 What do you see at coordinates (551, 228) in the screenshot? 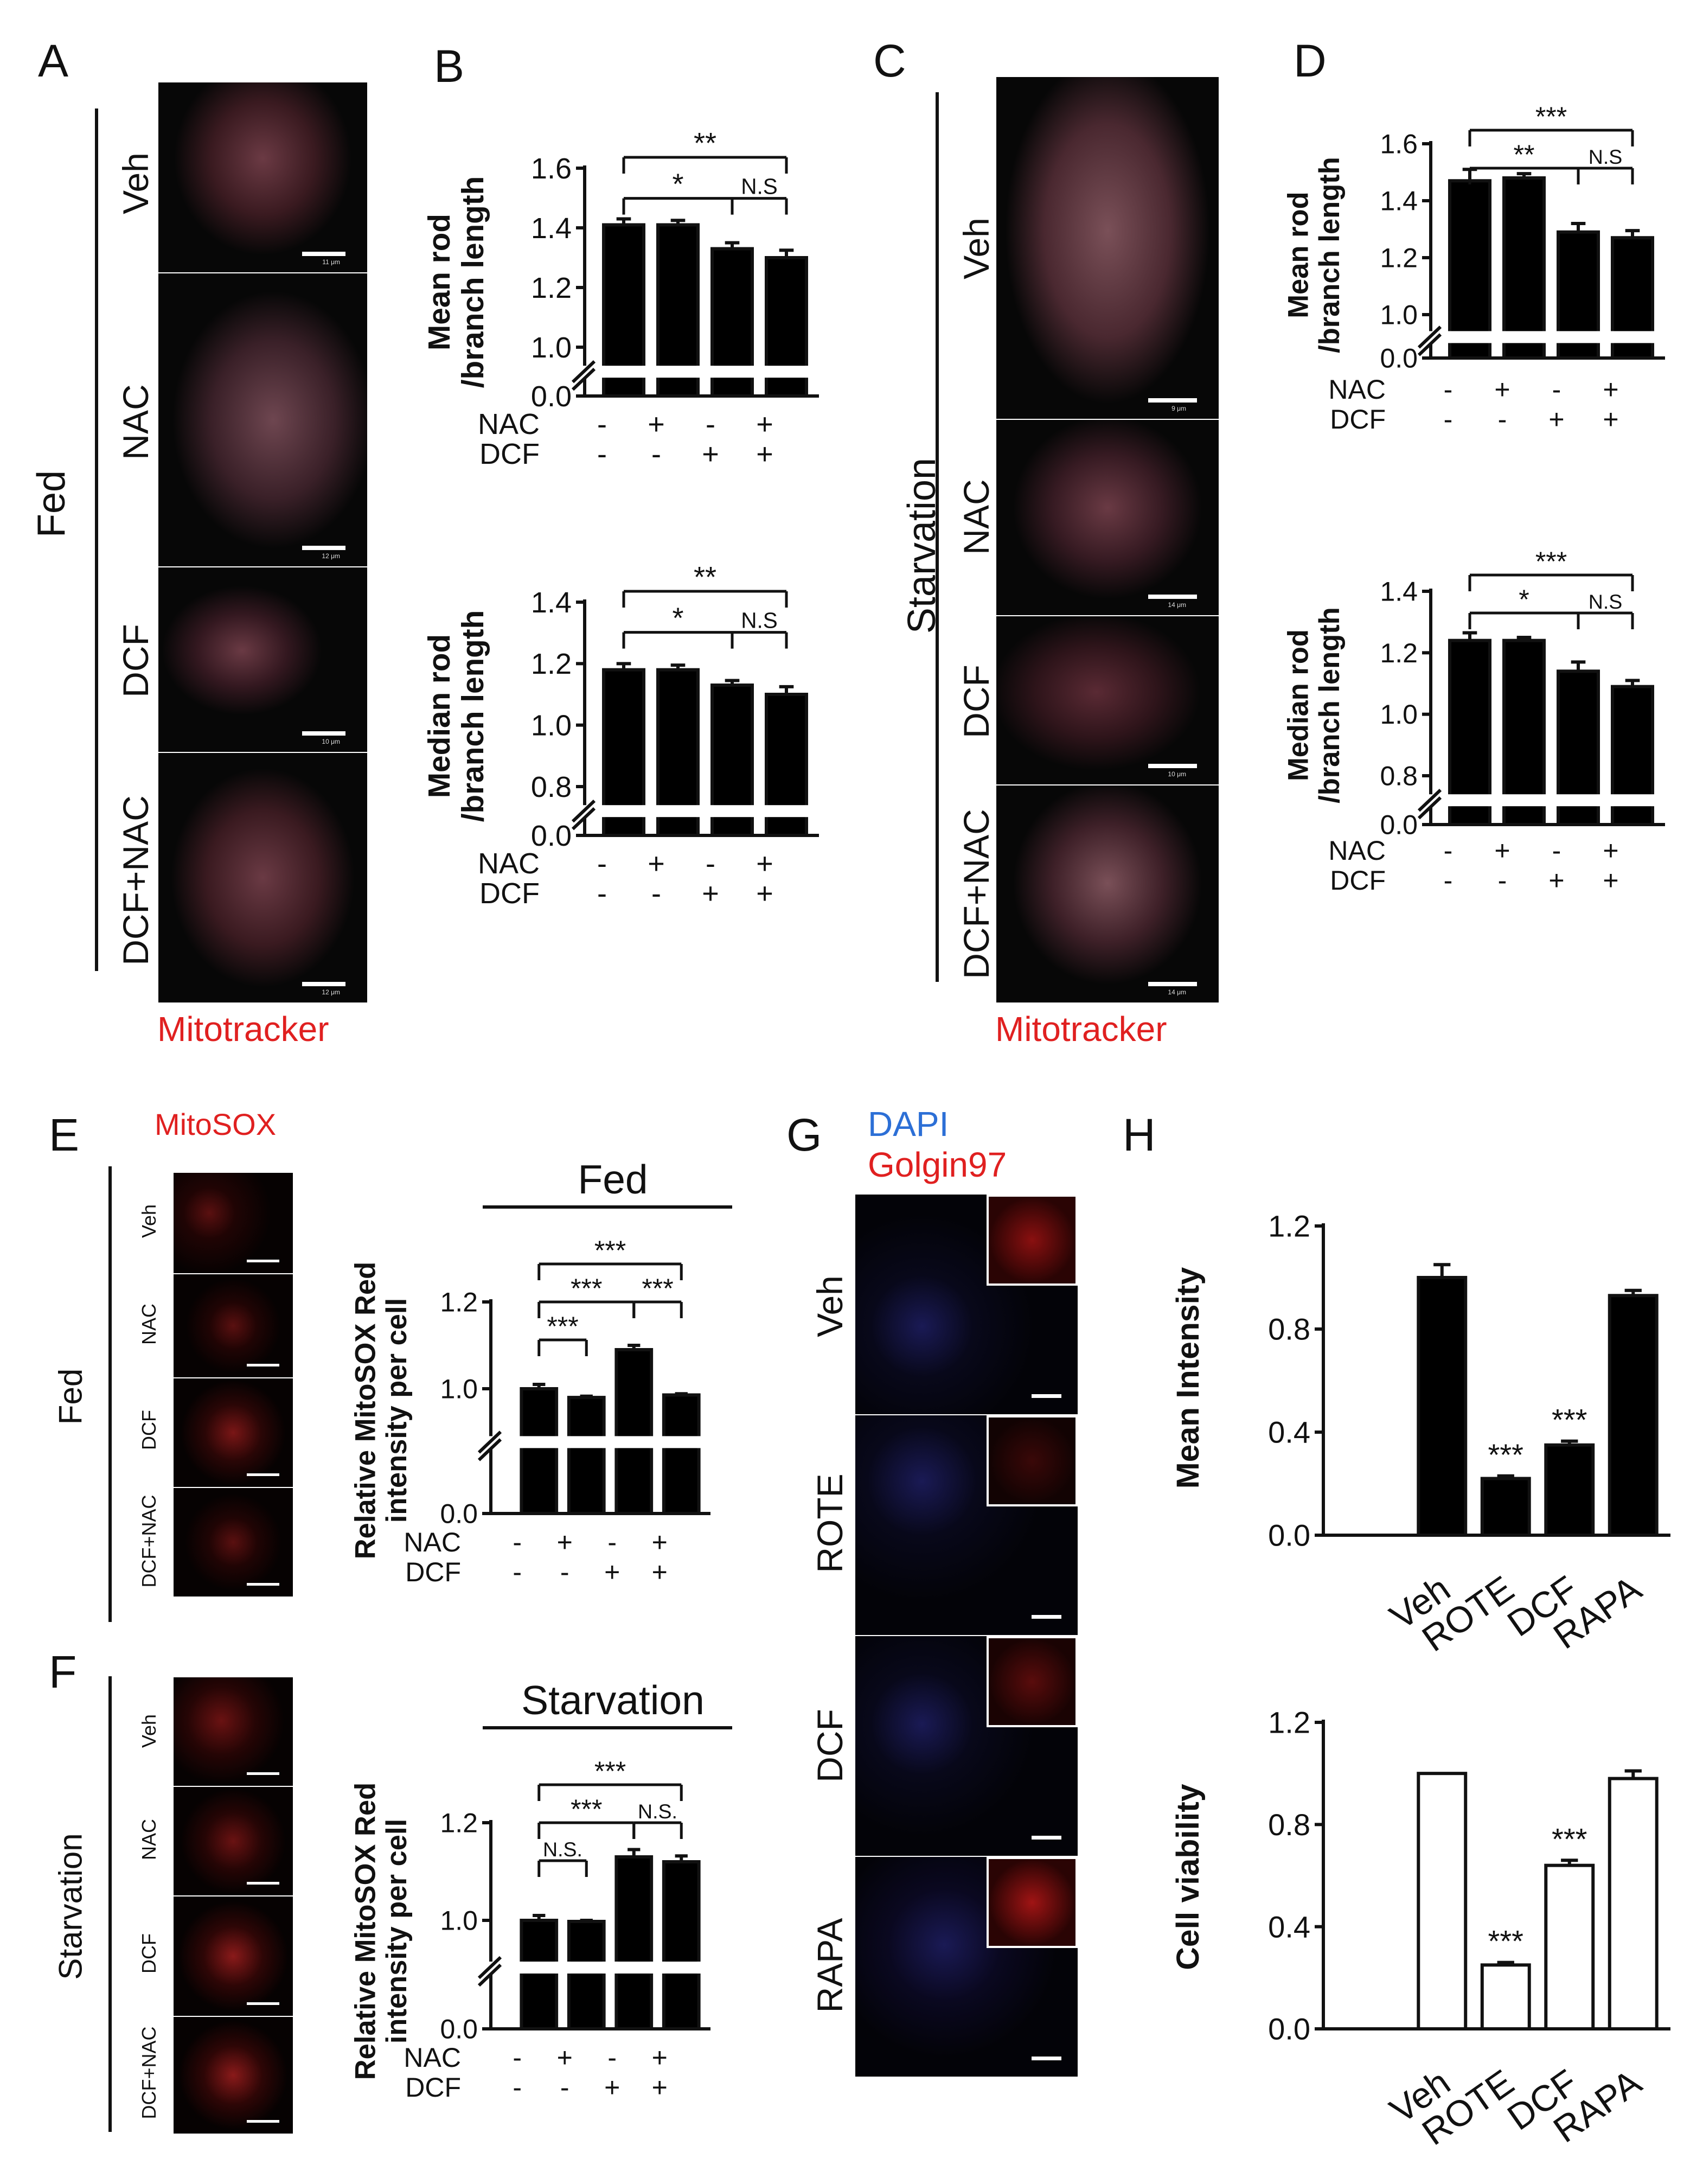
I see `y-tick-label-B1-3: 1.4` at bounding box center [551, 228].